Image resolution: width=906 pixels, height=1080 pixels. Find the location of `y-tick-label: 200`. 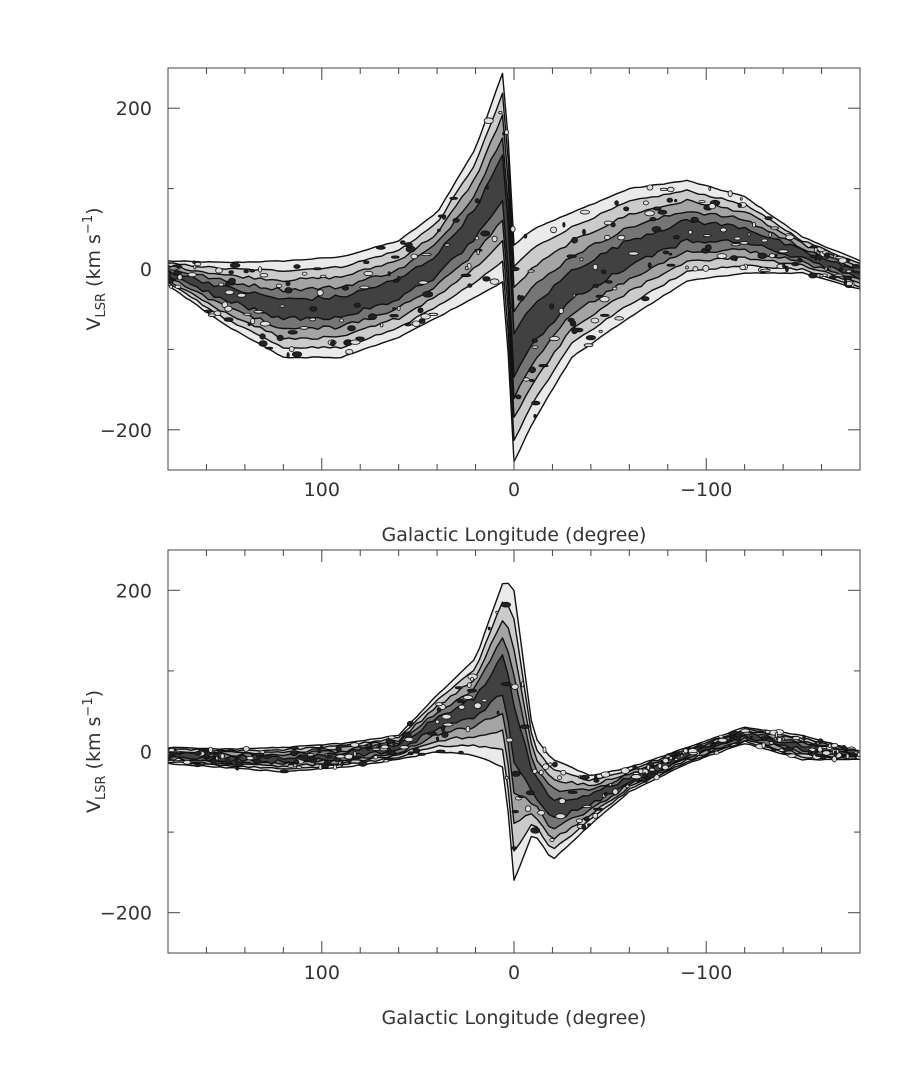

y-tick-label: 200 is located at coordinates (134, 591).